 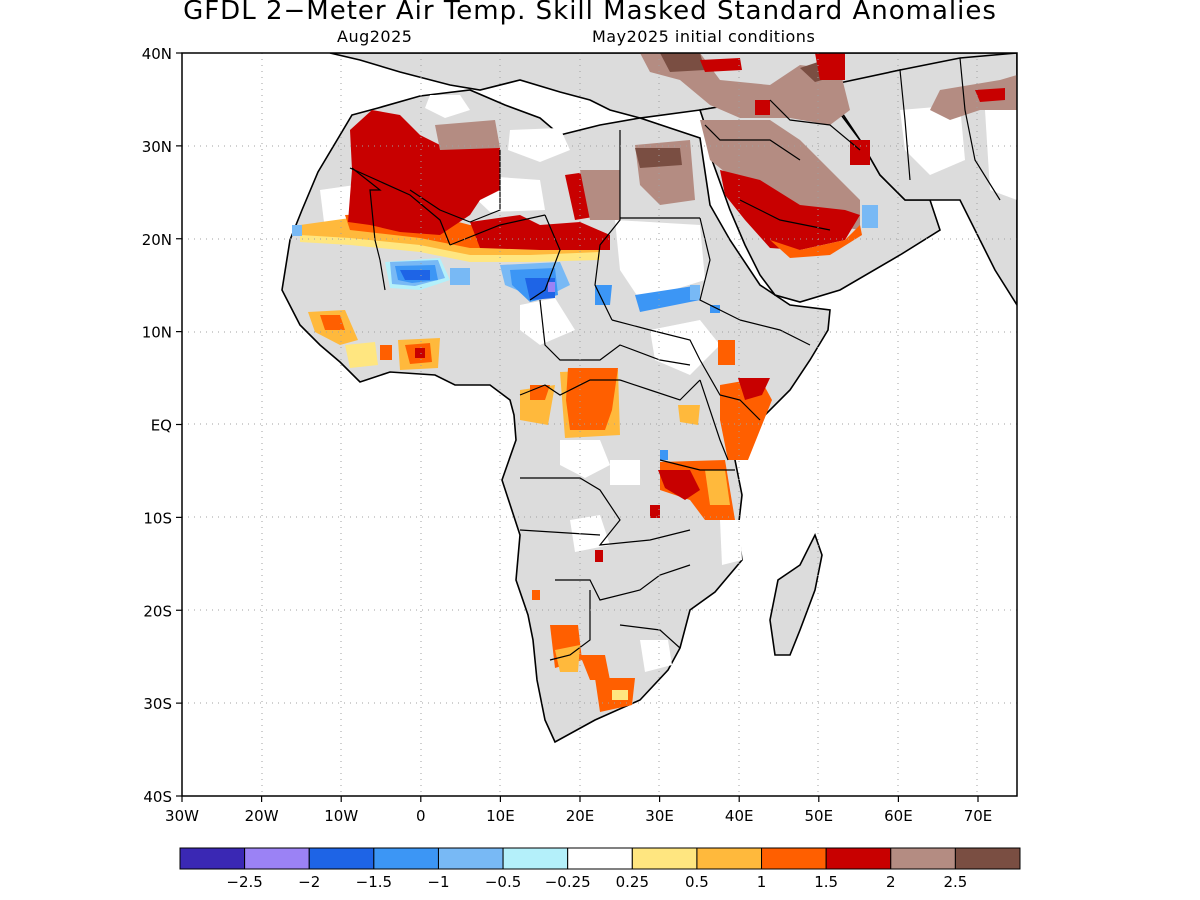 What do you see at coordinates (500, 816) in the screenshot?
I see `lon-label: 10E` at bounding box center [500, 816].